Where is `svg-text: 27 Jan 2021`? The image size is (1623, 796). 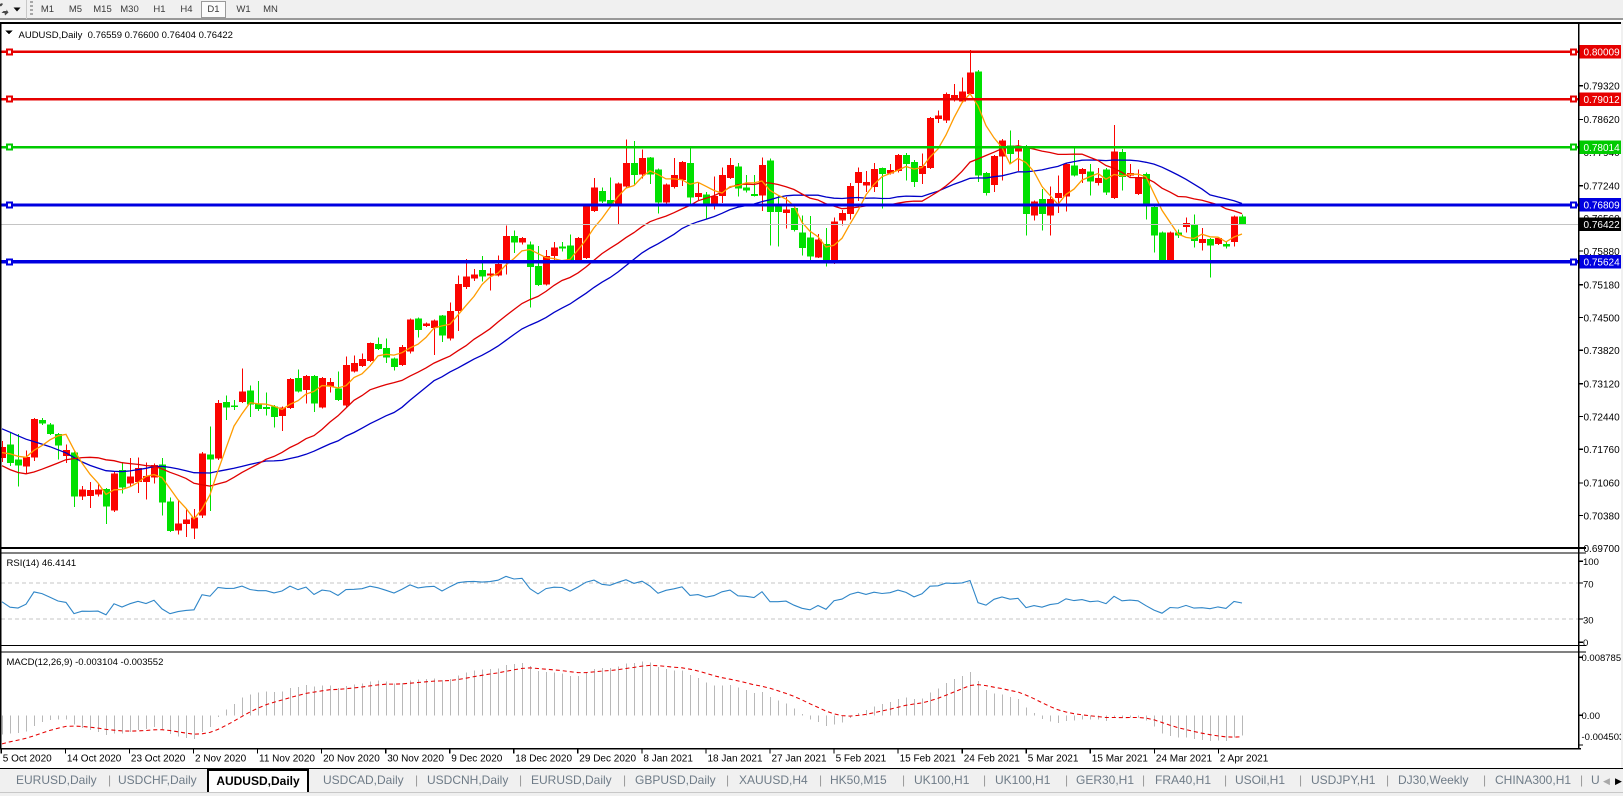 svg-text: 27 Jan 2021 is located at coordinates (799, 759).